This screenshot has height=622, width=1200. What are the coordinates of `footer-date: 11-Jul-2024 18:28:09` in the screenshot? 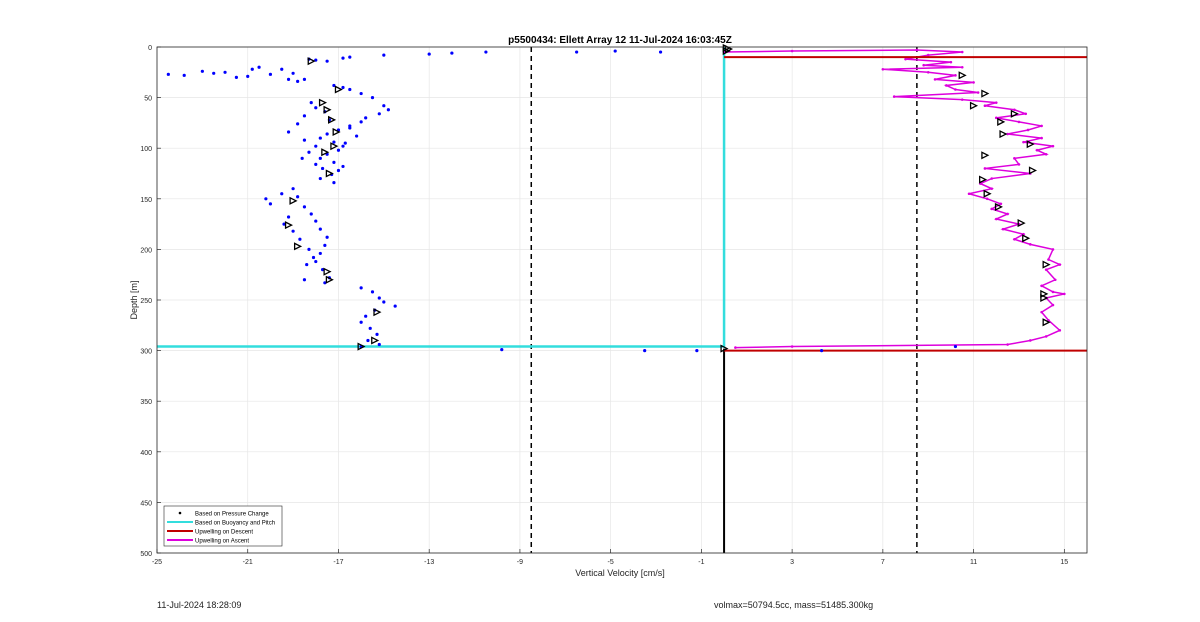 It's located at (199, 605).